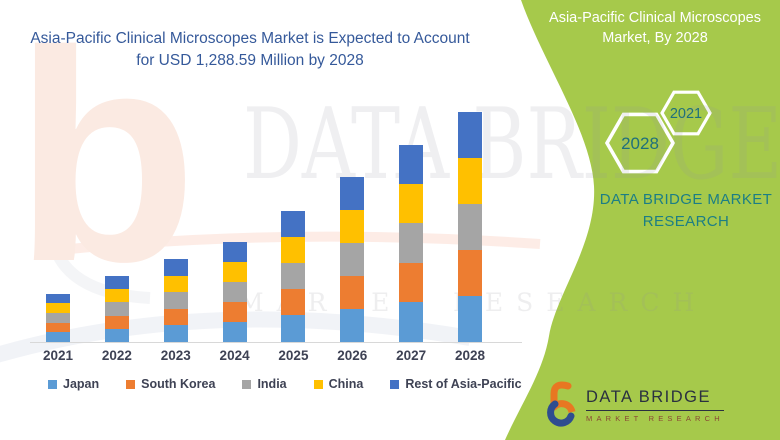 The image size is (780, 440). I want to click on legend-item-south-korea: South Korea, so click(170, 384).